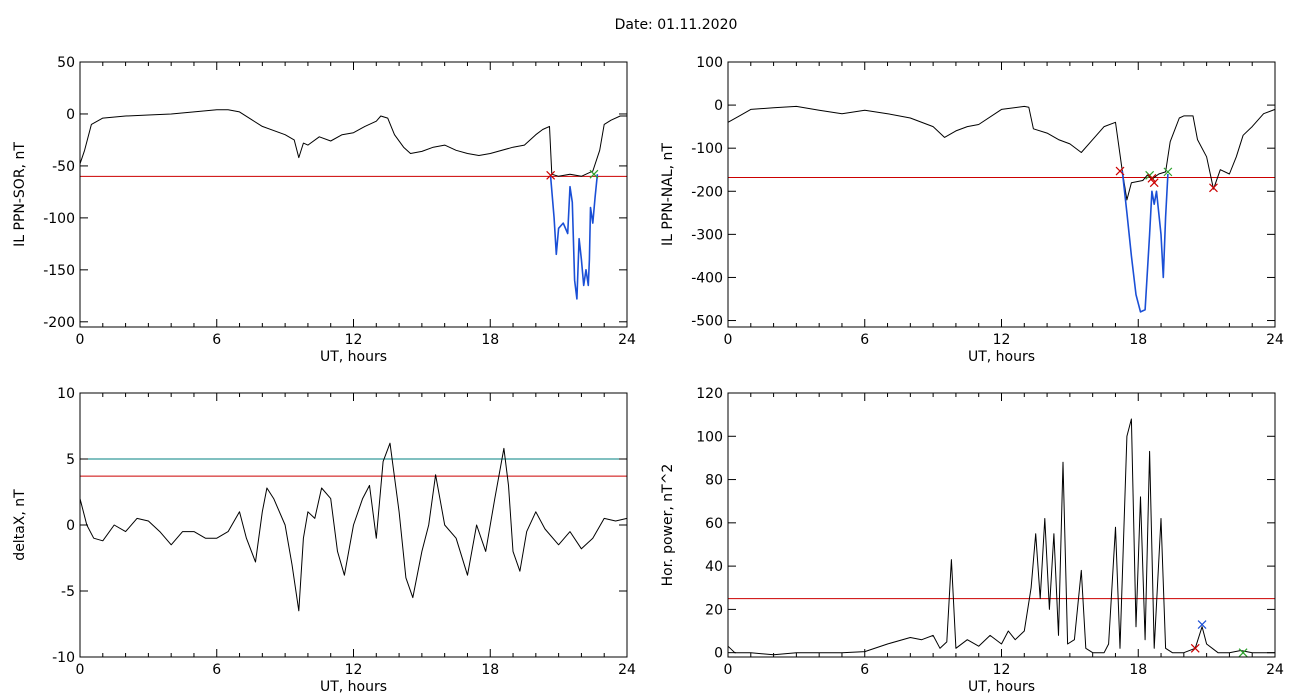 The width and height of the screenshot is (1300, 700). What do you see at coordinates (668, 525) in the screenshot?
I see `y-axis-label: Hor. power, nT^2` at bounding box center [668, 525].